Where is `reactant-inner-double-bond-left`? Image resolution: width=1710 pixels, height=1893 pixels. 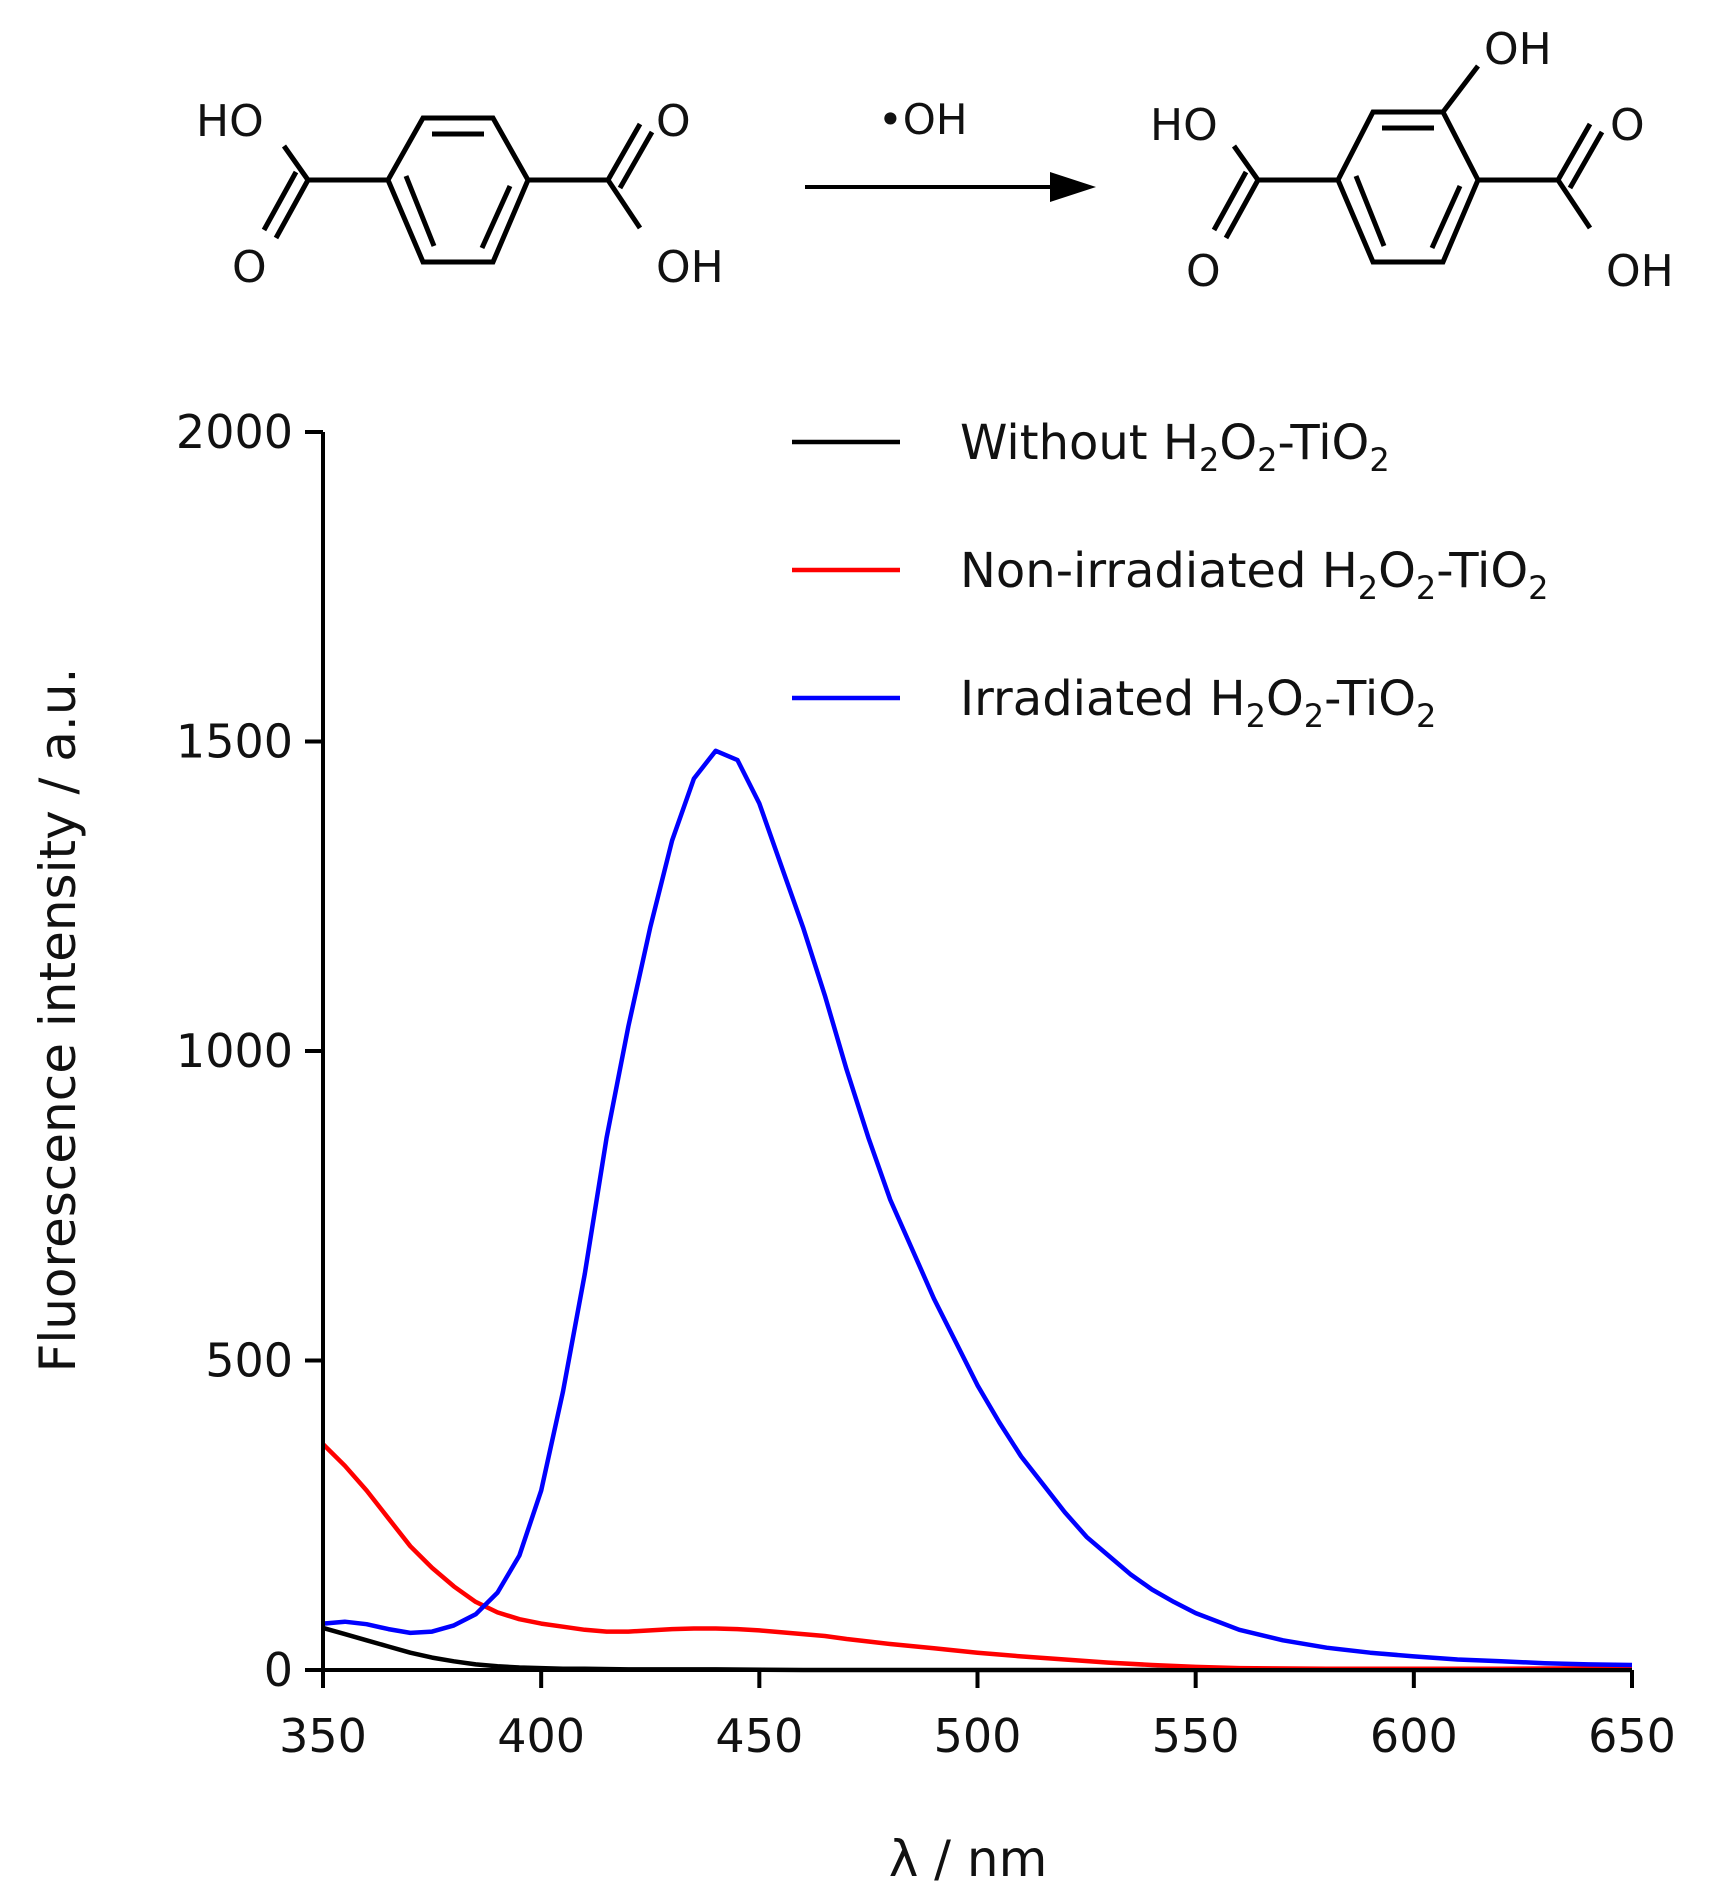
reactant-inner-double-bond-left is located at coordinates (420, 211).